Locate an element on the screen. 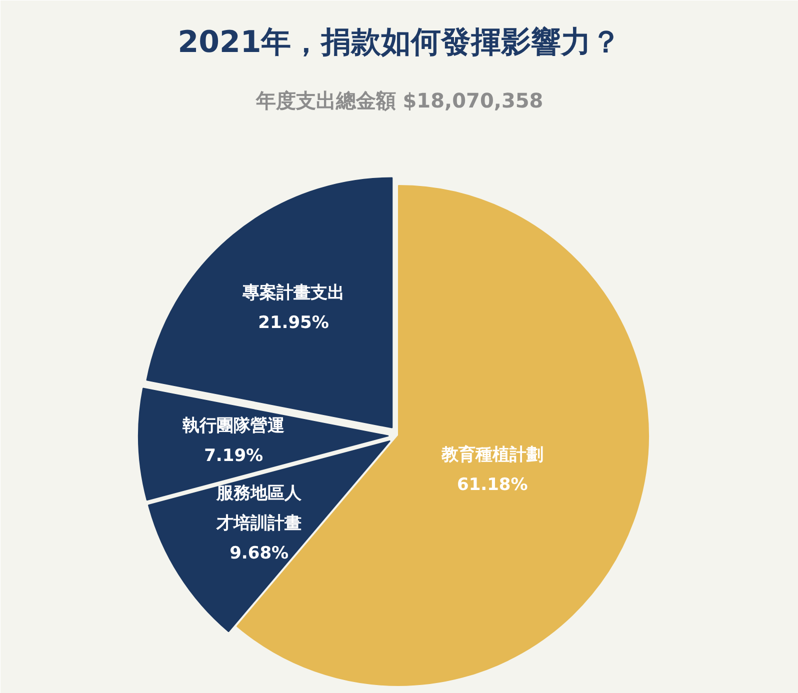 This screenshot has width=798, height=693. slice-label: 服務地區人才培訓計畫 is located at coordinates (259, 509).